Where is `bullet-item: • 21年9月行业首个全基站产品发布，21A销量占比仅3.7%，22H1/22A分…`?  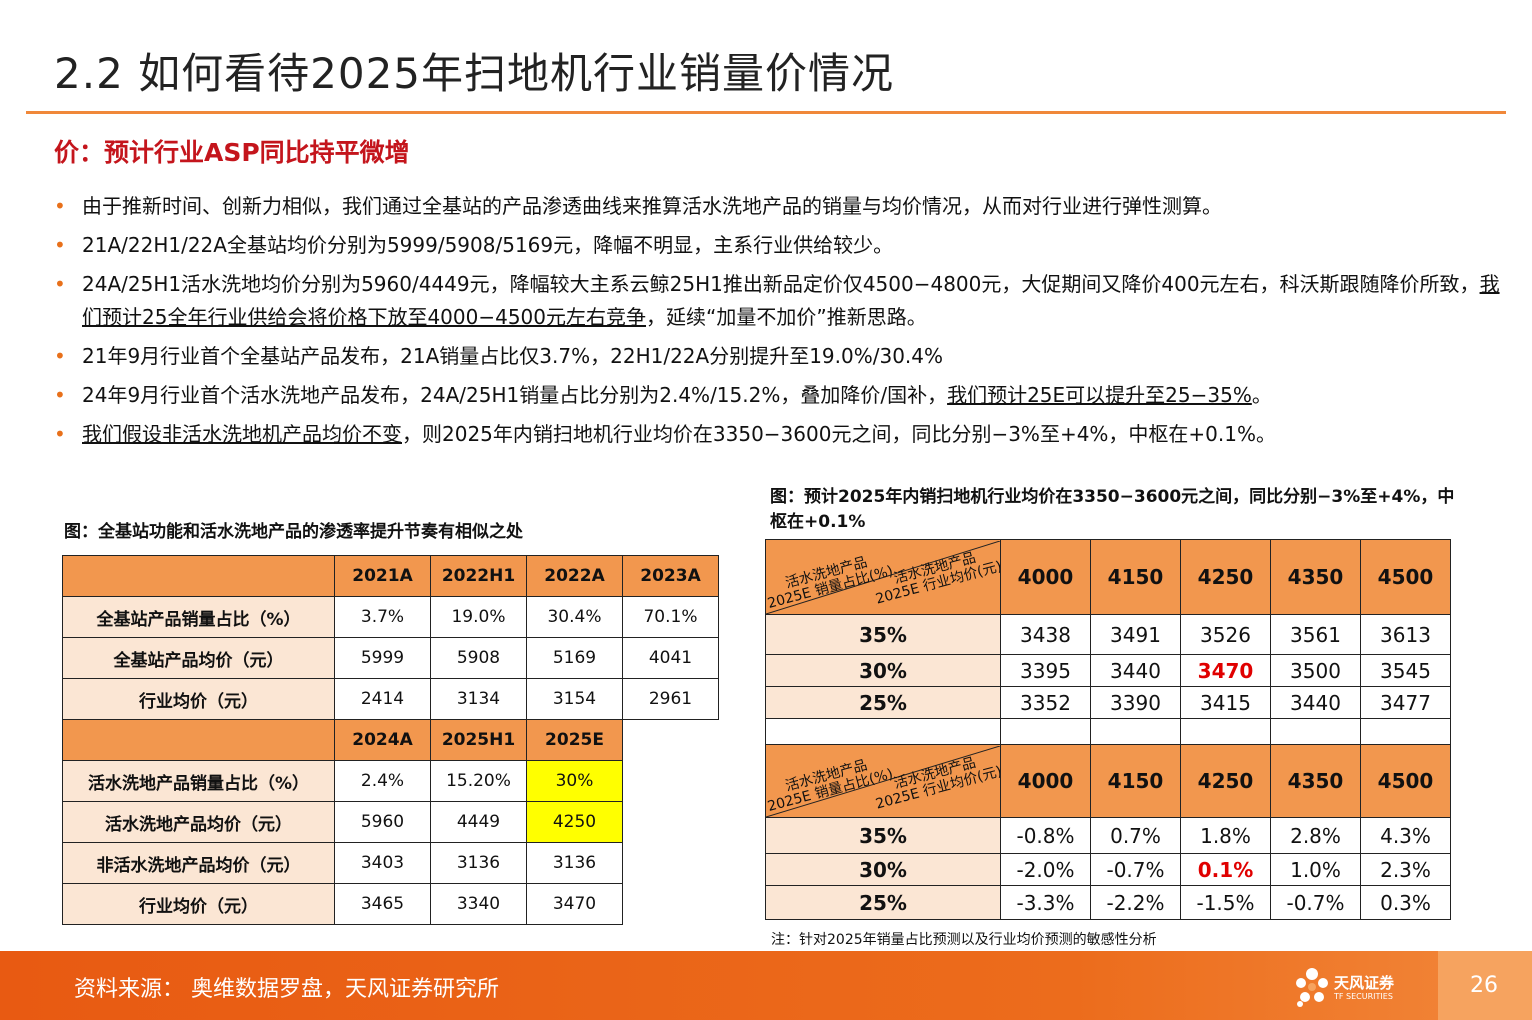 bullet-item: • 21年9月行业首个全基站产品发布，21A销量占比仅3.7%，22H1/22A分… is located at coordinates (784, 356).